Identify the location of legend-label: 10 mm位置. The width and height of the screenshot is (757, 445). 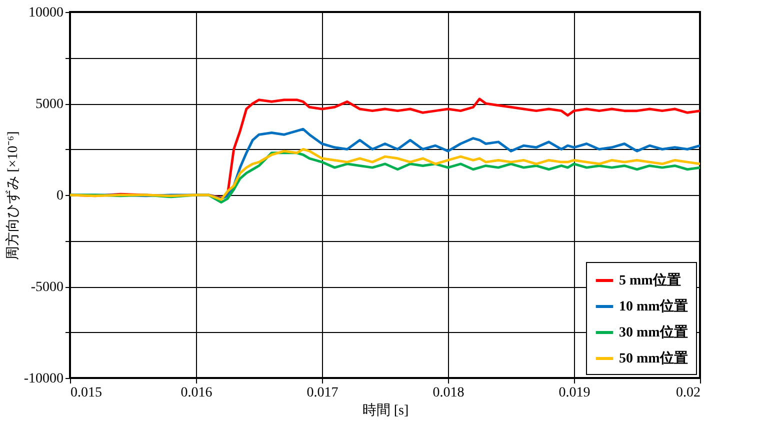
(653, 306).